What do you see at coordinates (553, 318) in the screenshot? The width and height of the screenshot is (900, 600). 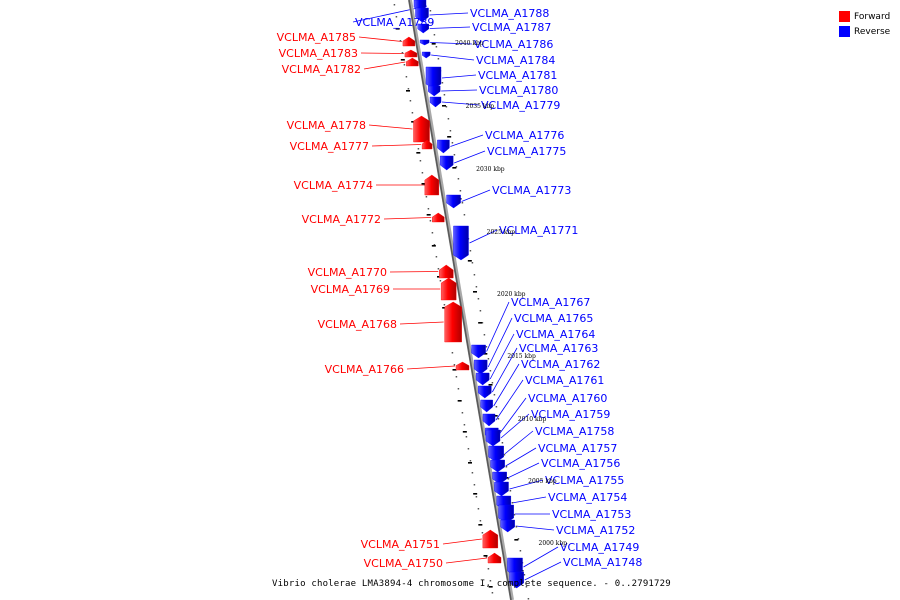 I see `gene-label: VCLMA_A1765` at bounding box center [553, 318].